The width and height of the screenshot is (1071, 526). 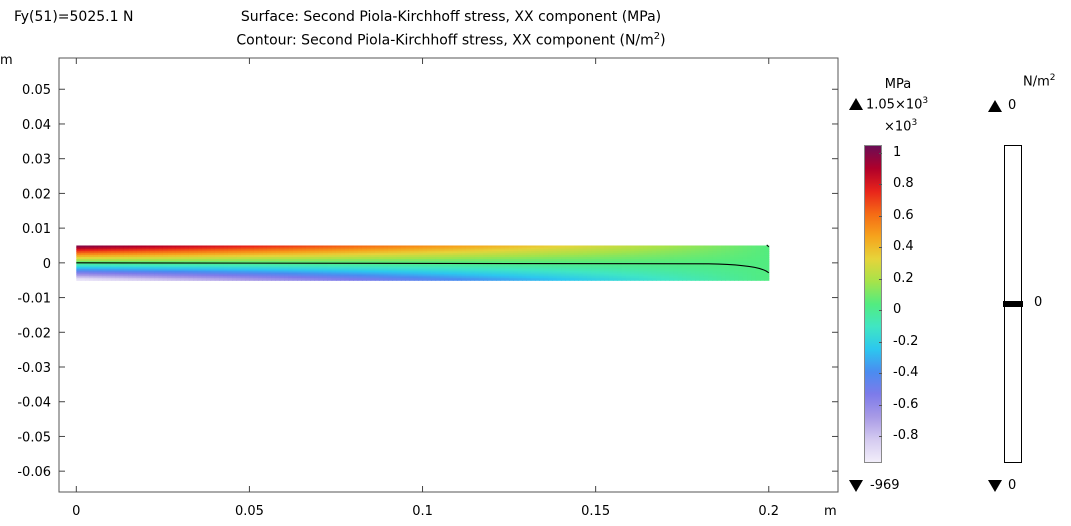 I want to click on y-tick-label: -0.06, so click(x=34, y=472).